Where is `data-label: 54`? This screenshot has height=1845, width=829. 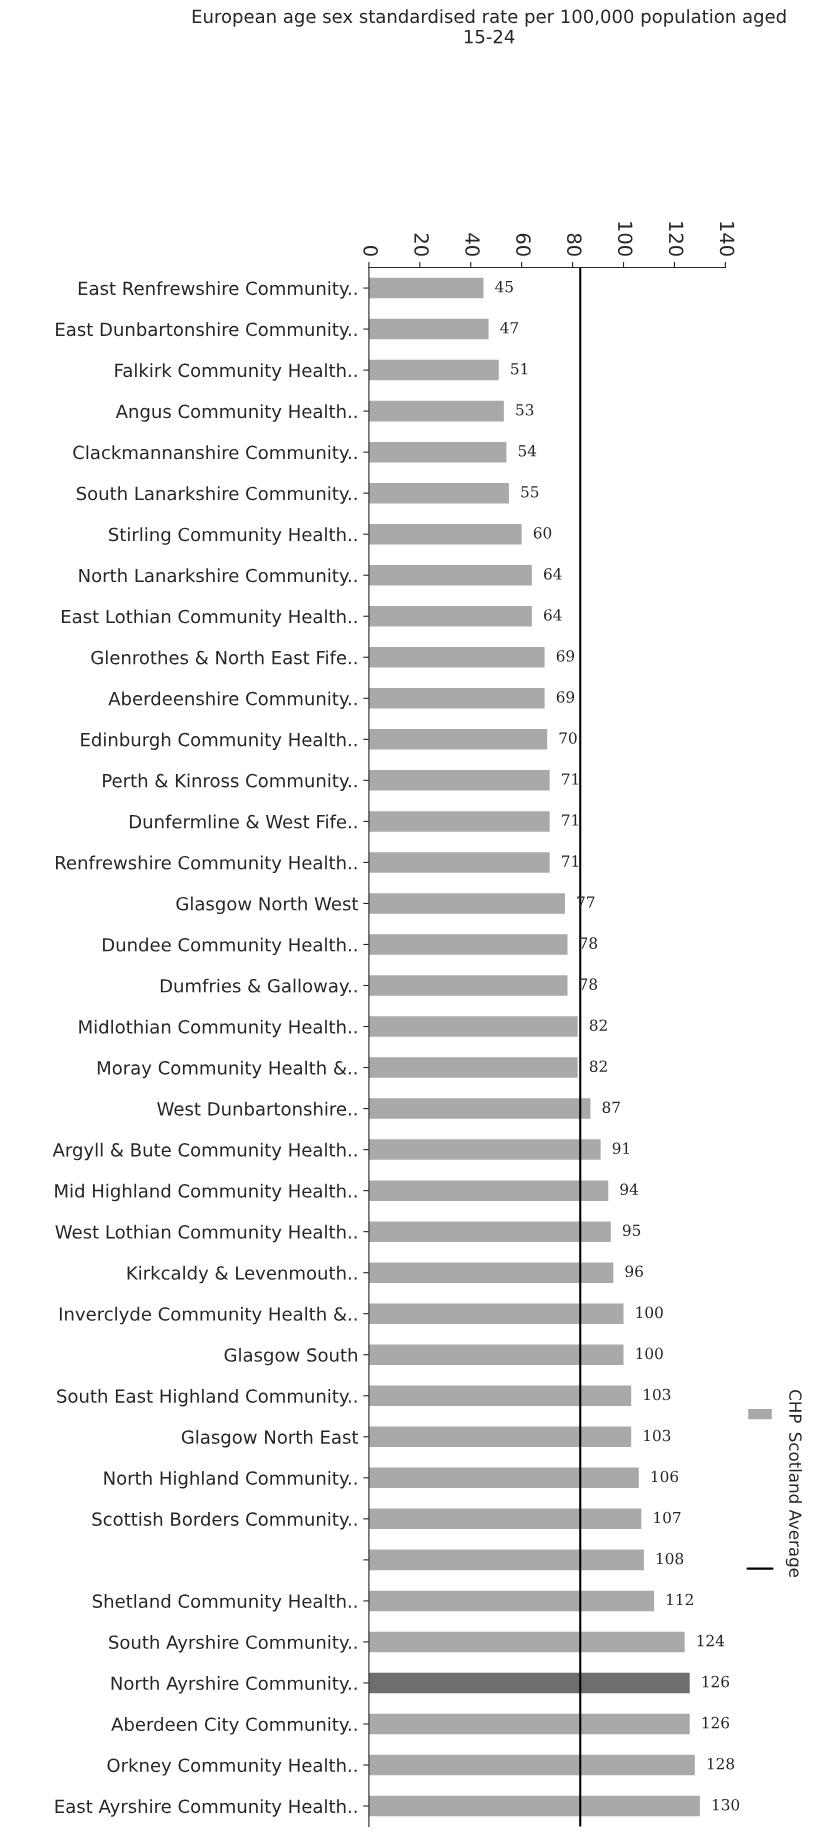 data-label: 54 is located at coordinates (527, 451).